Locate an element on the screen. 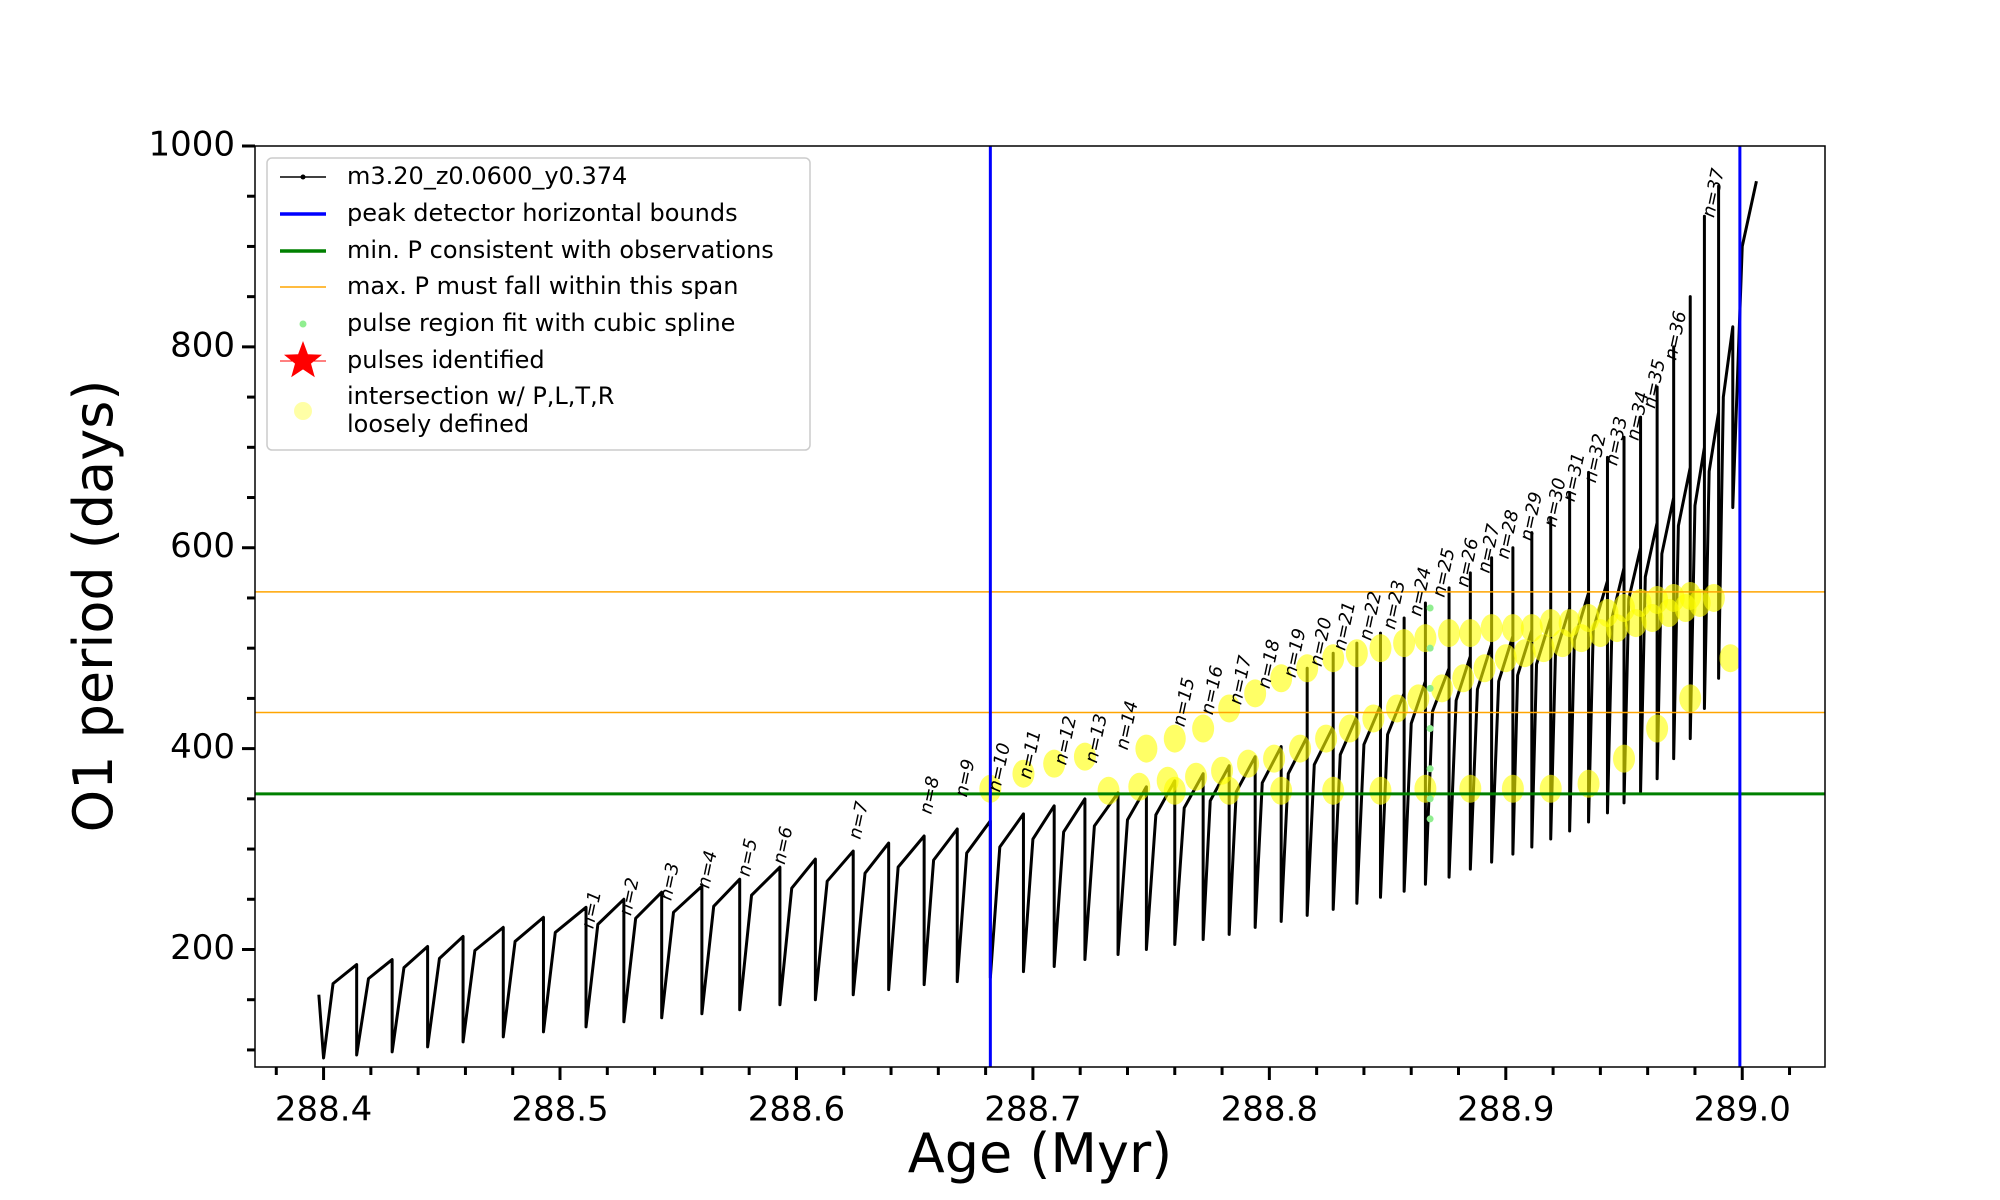 This screenshot has height=1200, width=2000. x-tick-label: 288.9 is located at coordinates (1505, 1110).